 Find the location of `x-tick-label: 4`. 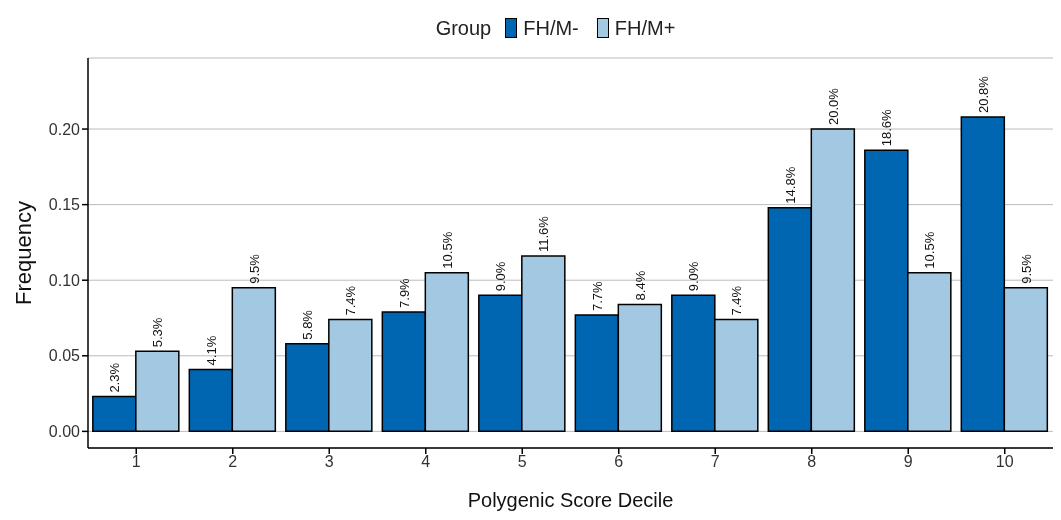

x-tick-label: 4 is located at coordinates (426, 462).